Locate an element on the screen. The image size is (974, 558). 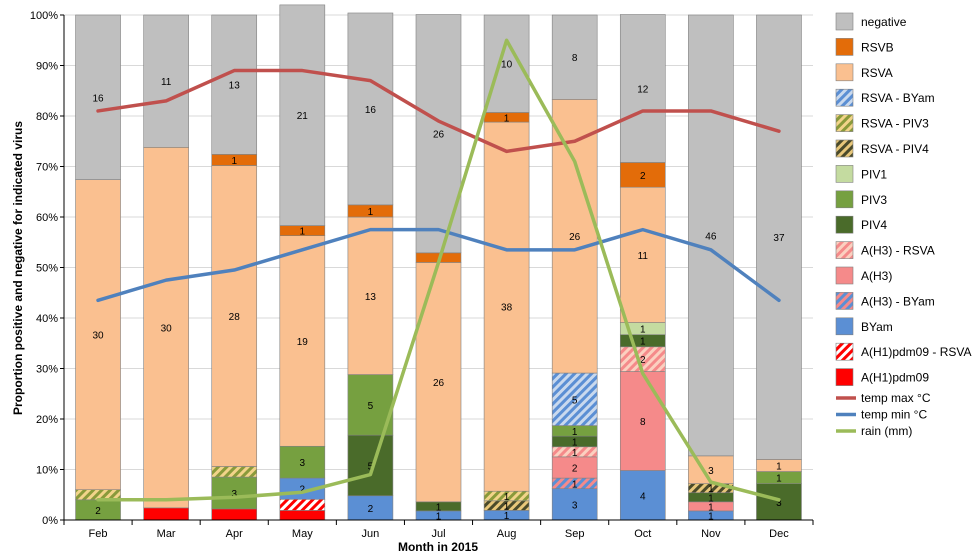
data-label: 38 is located at coordinates (507, 308).